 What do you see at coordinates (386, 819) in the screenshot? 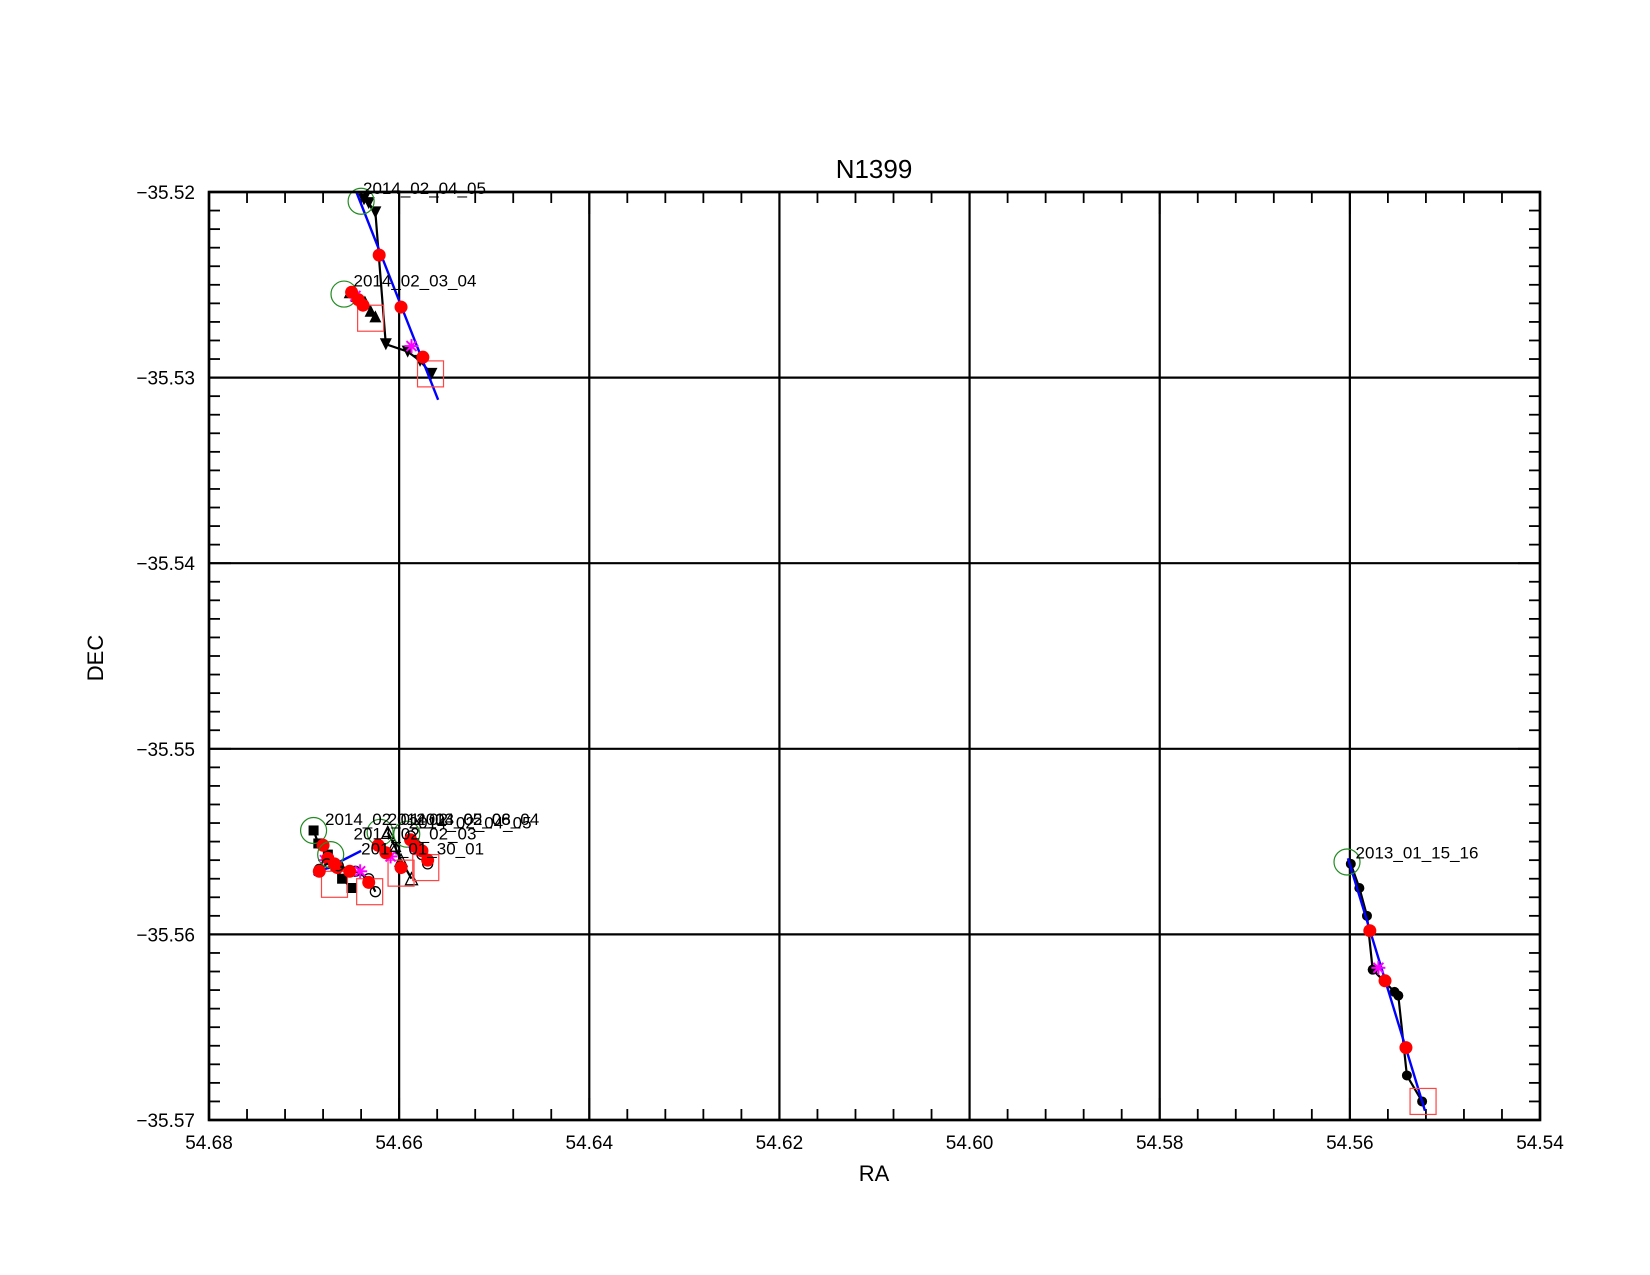
I see `data-annotation: 2014_02_01_02` at bounding box center [386, 819].